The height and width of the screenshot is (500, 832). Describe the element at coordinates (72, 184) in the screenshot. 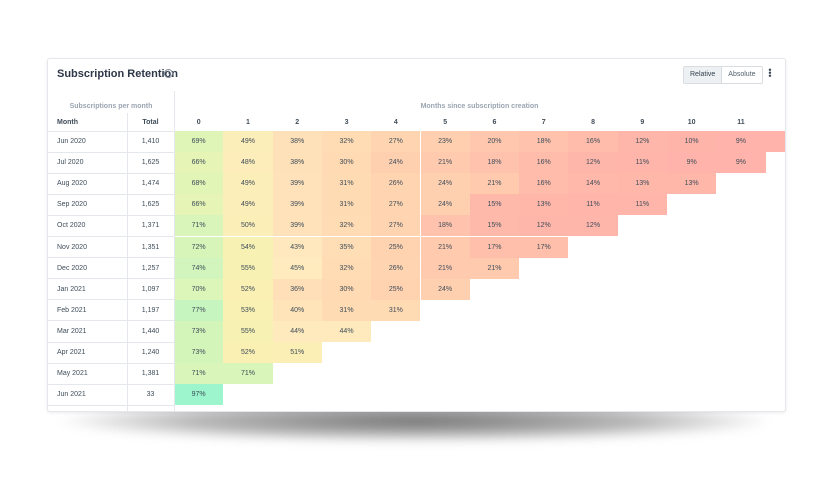

I see `cohort-month-label: Aug 2020` at that location.